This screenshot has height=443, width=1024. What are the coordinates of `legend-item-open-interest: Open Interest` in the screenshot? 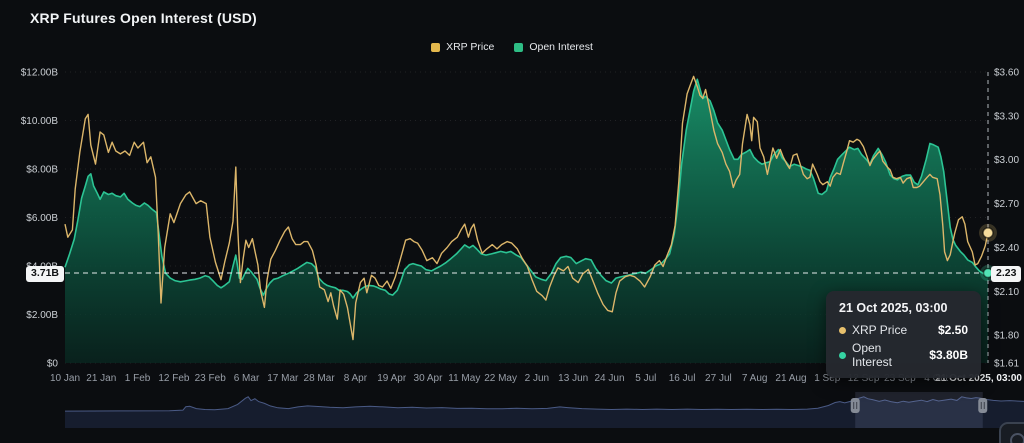 It's located at (553, 47).